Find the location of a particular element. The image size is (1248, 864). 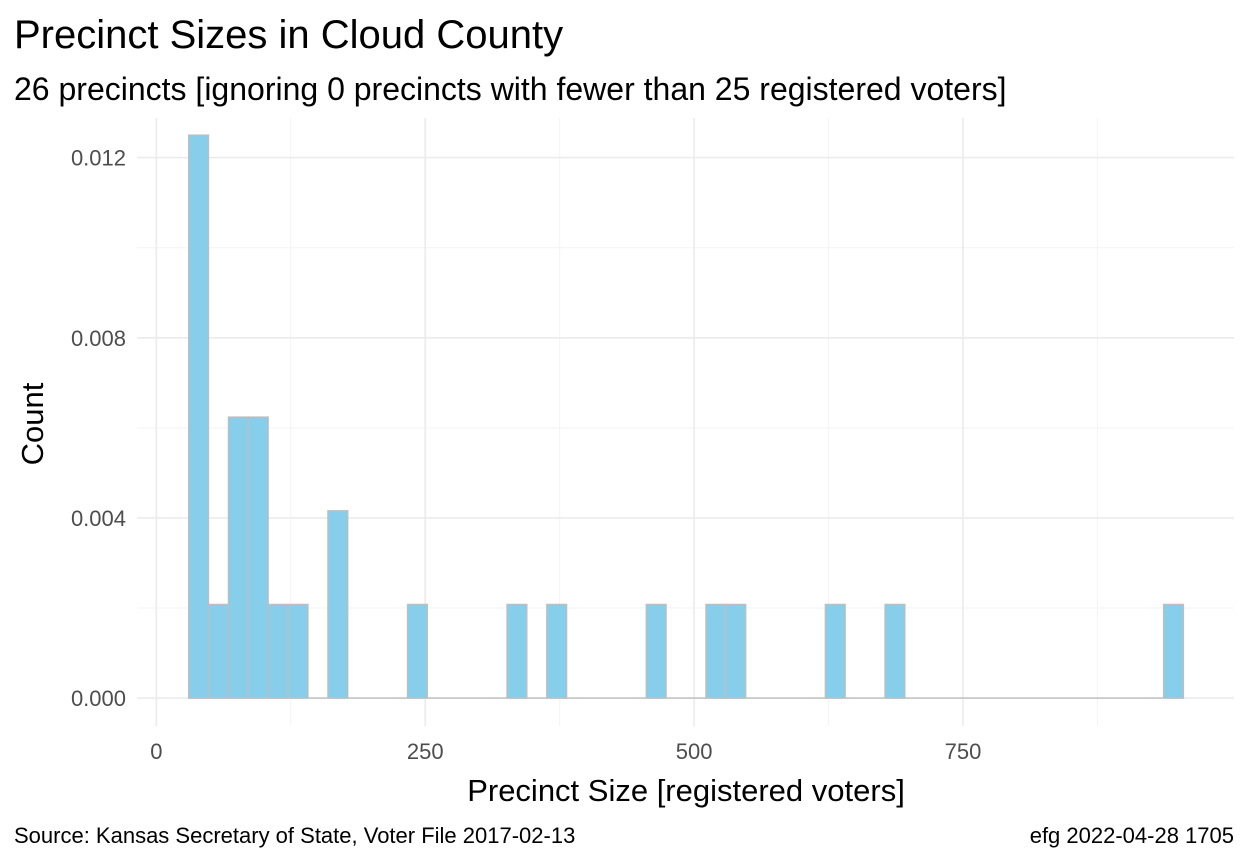

x-tick-label: 500 is located at coordinates (694, 751).